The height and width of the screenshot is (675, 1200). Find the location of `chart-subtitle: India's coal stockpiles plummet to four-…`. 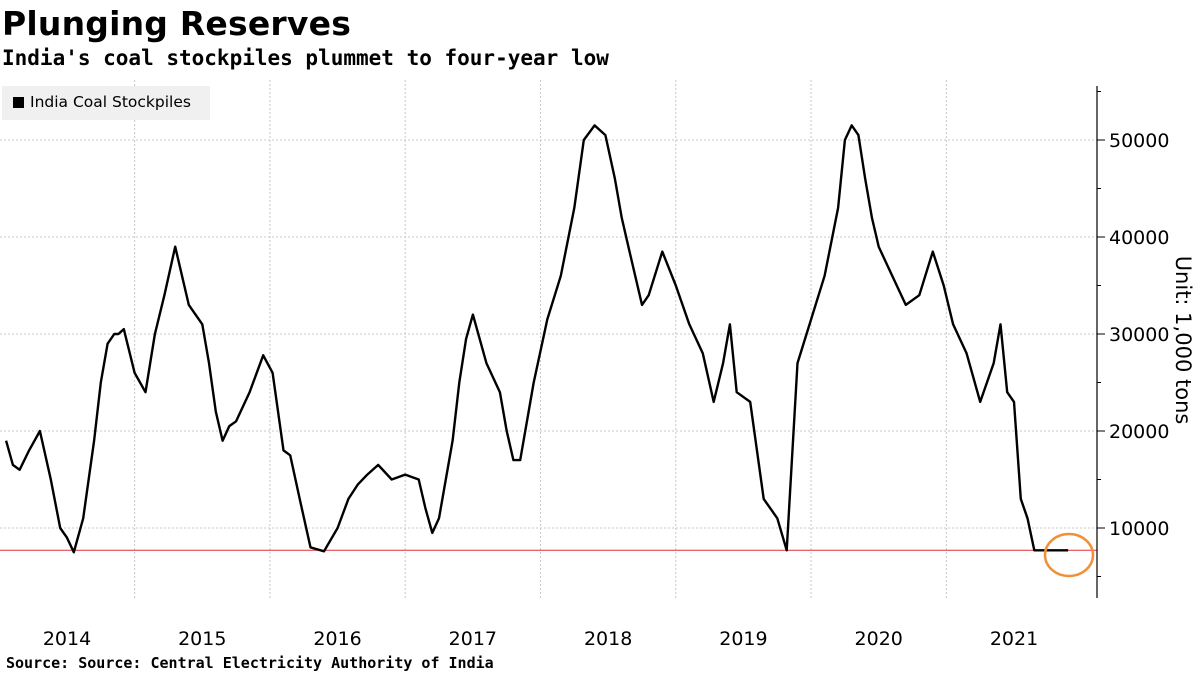

chart-subtitle: India's coal stockpiles plummet to four-… is located at coordinates (305, 58).